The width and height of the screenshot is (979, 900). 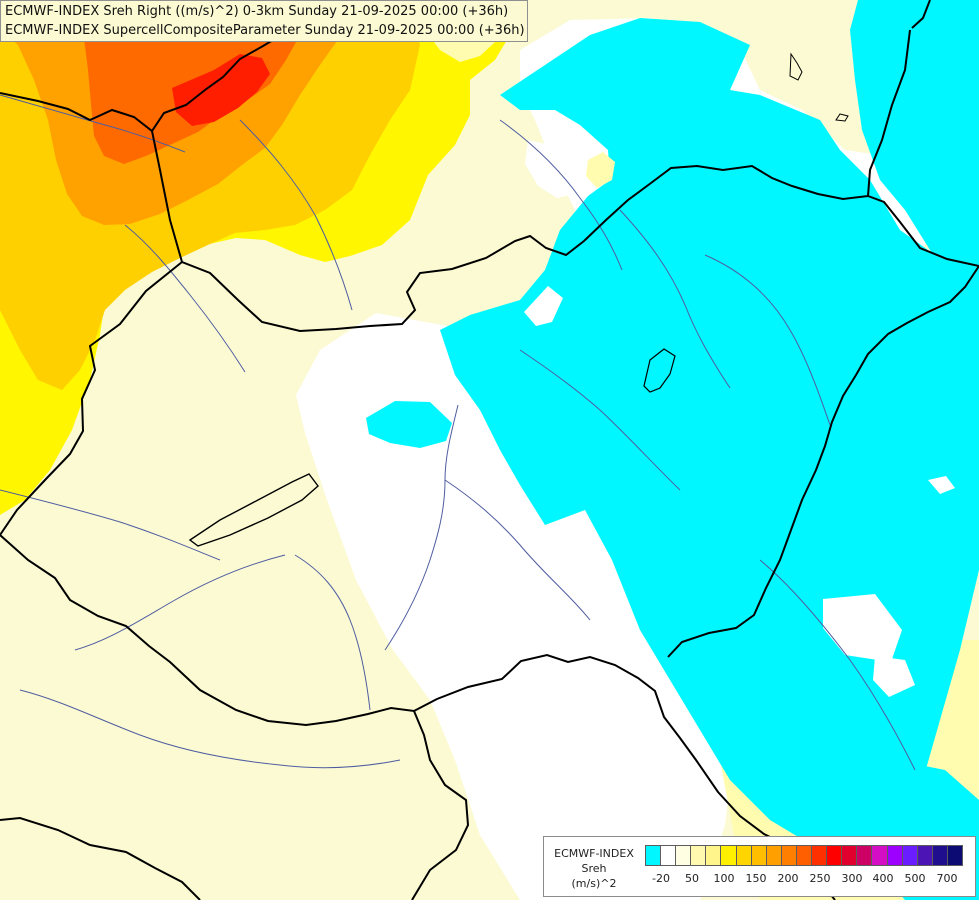 What do you see at coordinates (692, 878) in the screenshot?
I see `legend-label-50: 50` at bounding box center [692, 878].